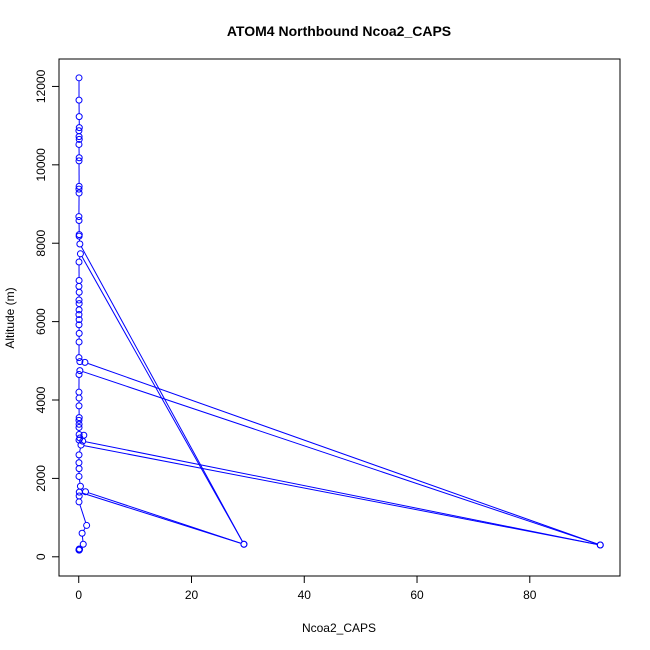  I want to click on y-tick-label: 12000, so click(41, 86).